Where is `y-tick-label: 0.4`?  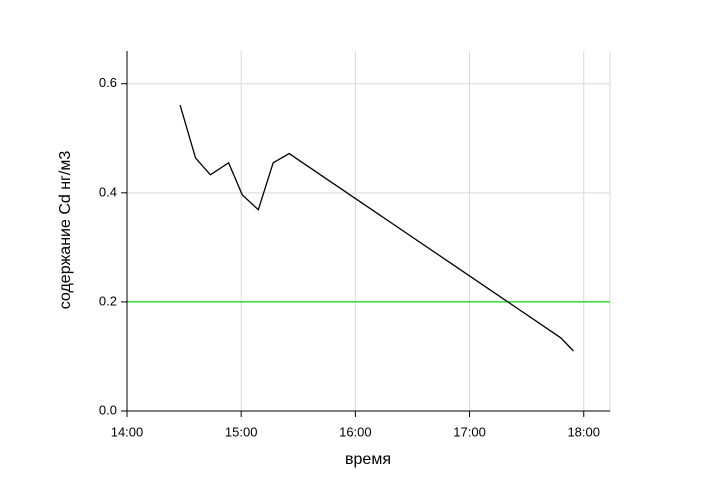 y-tick-label: 0.4 is located at coordinates (108, 191).